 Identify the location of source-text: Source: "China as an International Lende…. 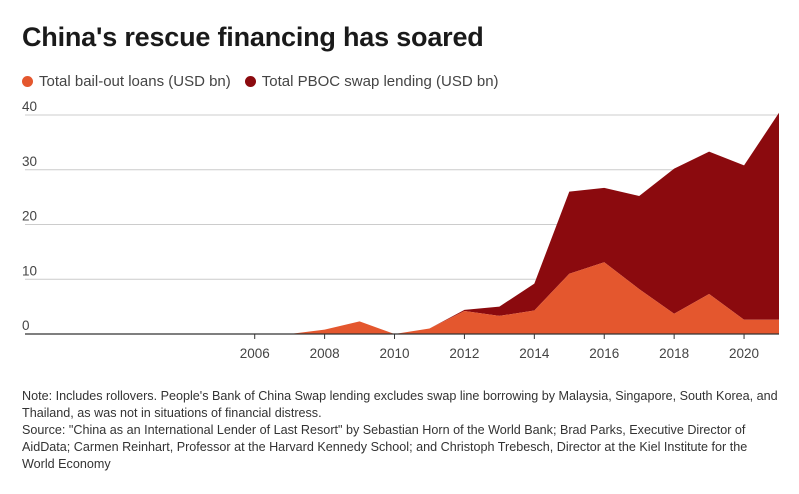
(385, 447).